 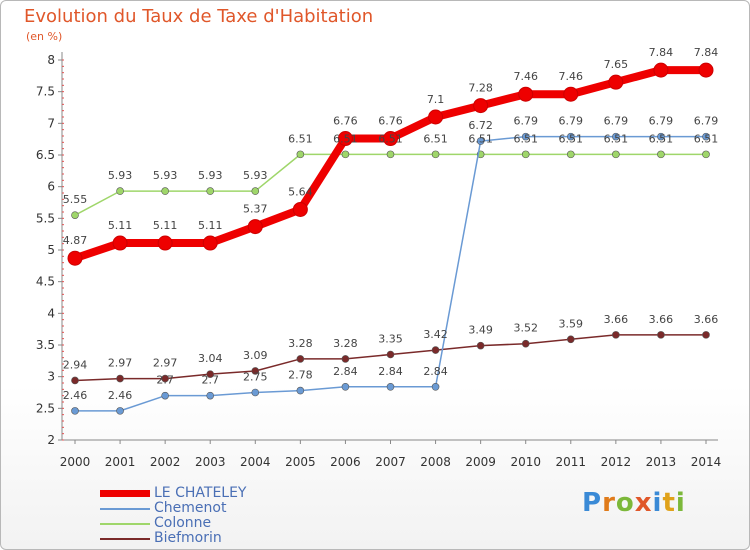 I want to click on data-label: 2.75, so click(x=255, y=377).